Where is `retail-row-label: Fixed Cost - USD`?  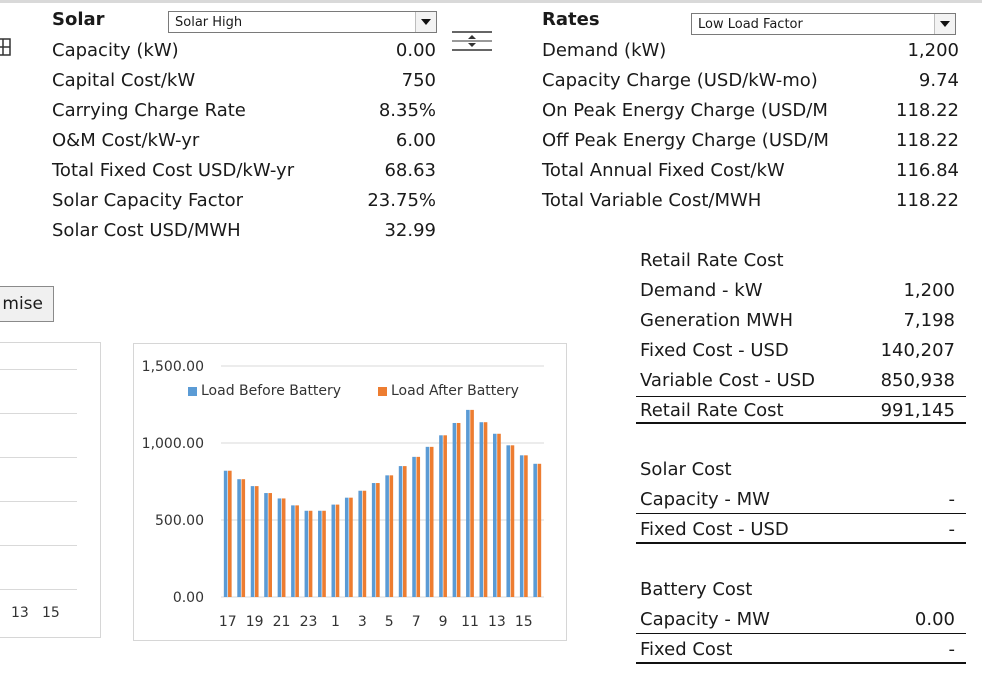
retail-row-label: Fixed Cost - USD is located at coordinates (714, 350).